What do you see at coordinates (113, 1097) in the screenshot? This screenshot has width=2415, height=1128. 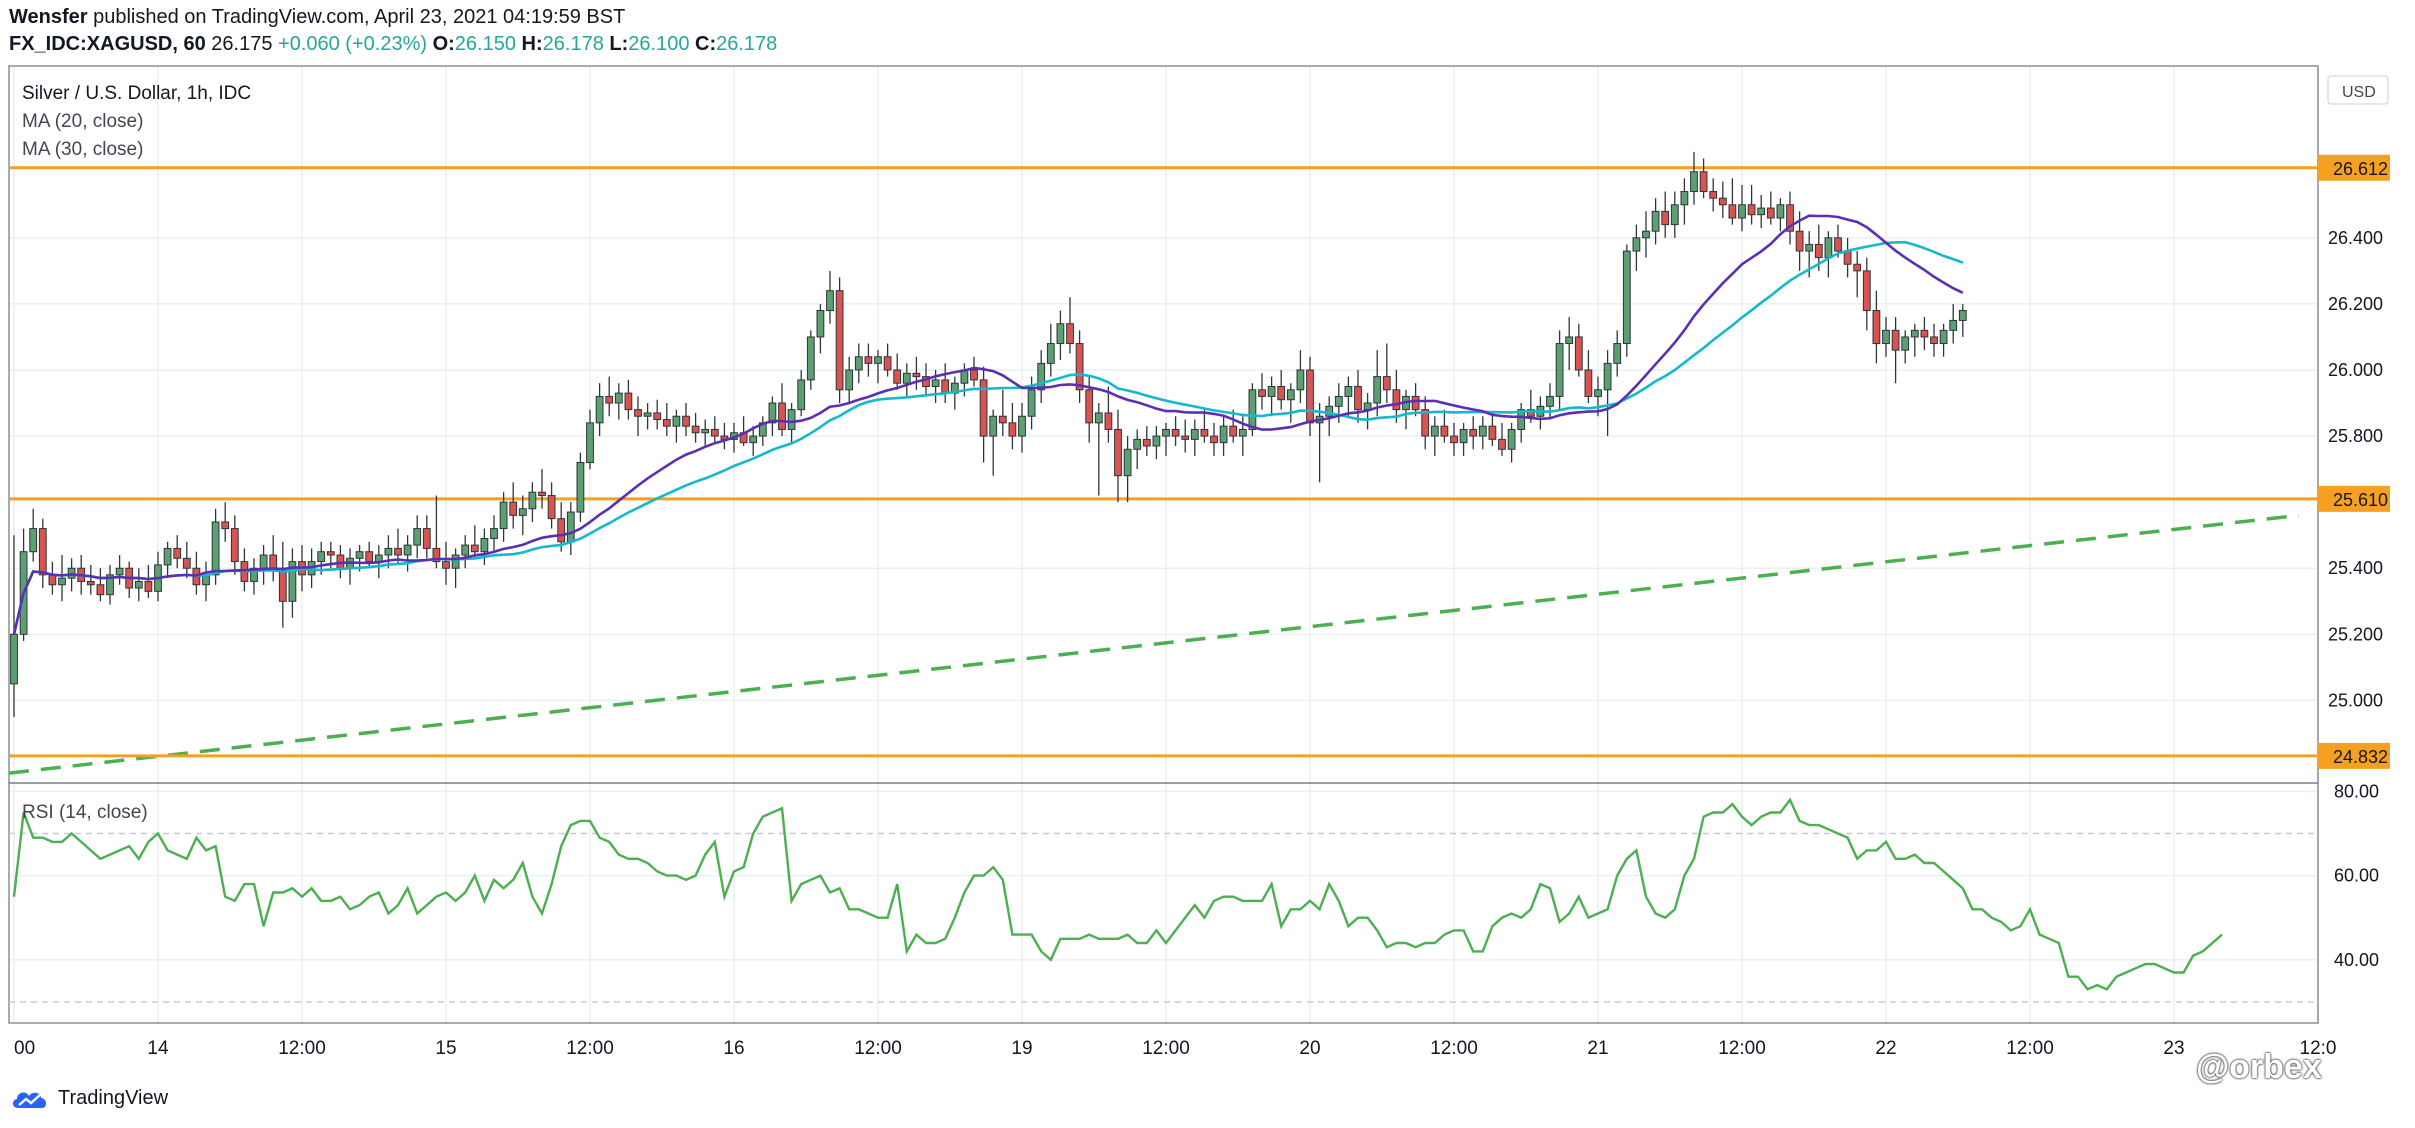 I see `tradingview-brand: TradingView` at bounding box center [113, 1097].